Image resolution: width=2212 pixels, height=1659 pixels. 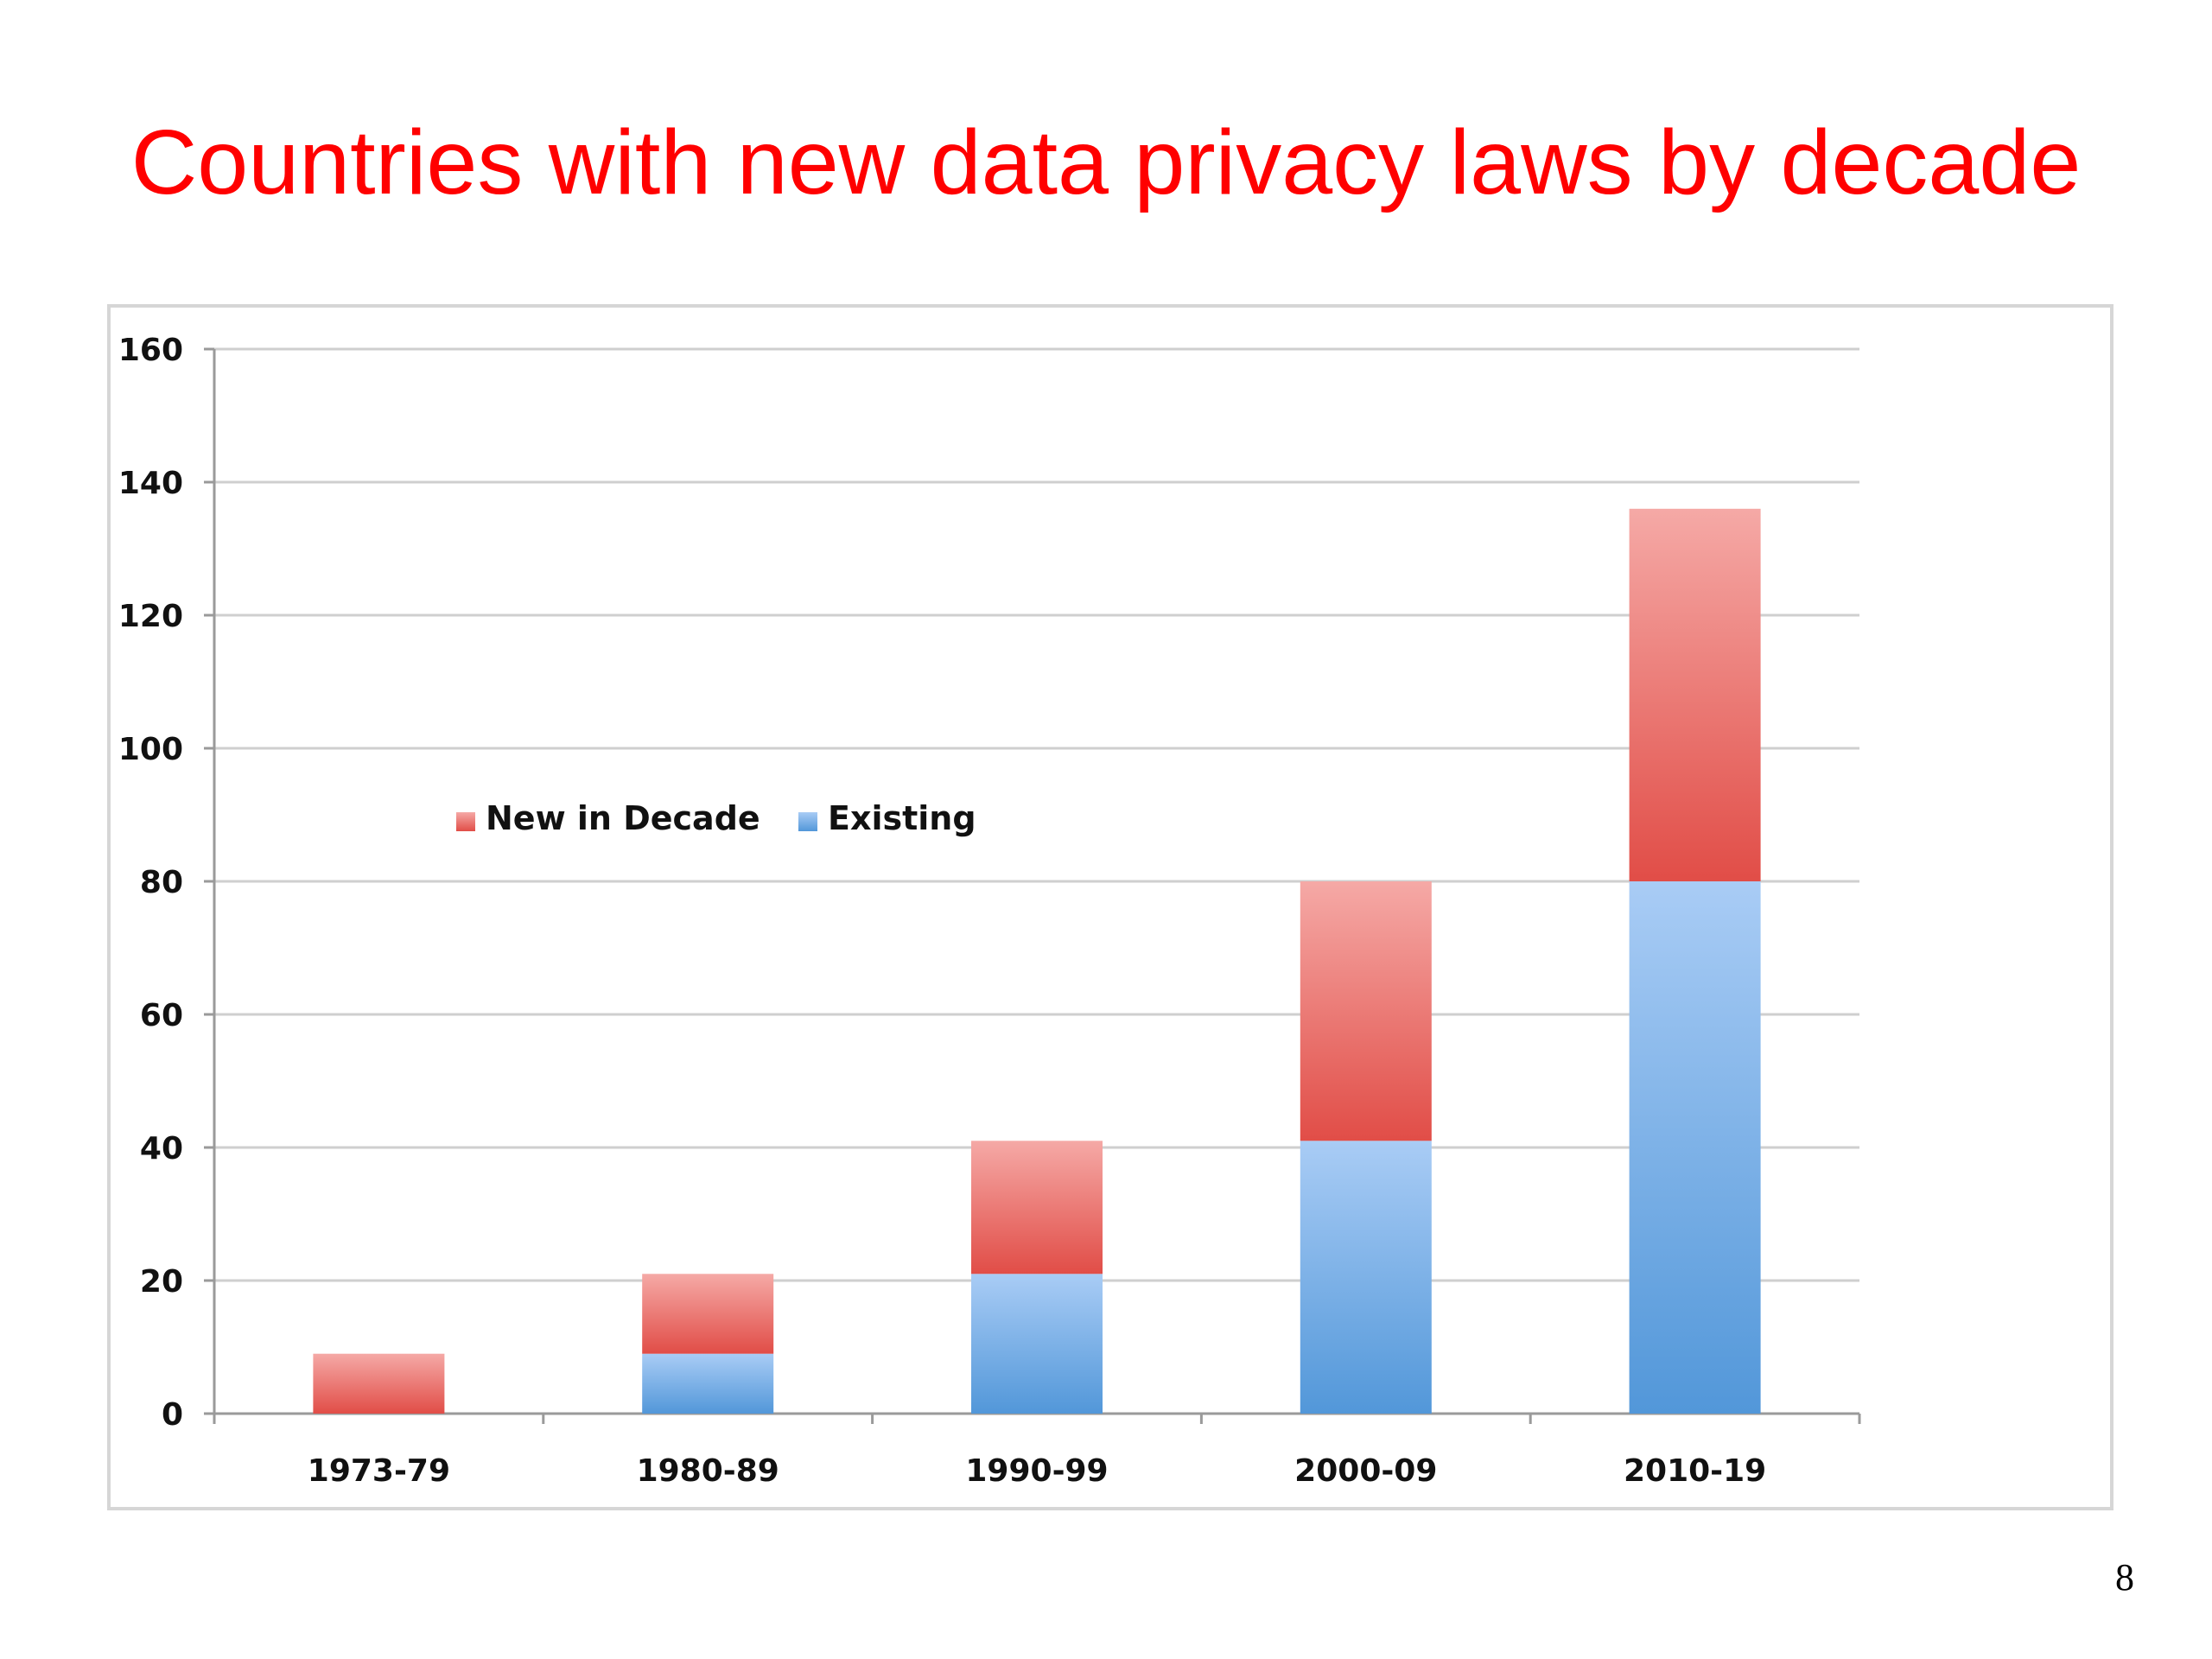 What do you see at coordinates (623, 818) in the screenshot?
I see `legend-label: New in Decade` at bounding box center [623, 818].